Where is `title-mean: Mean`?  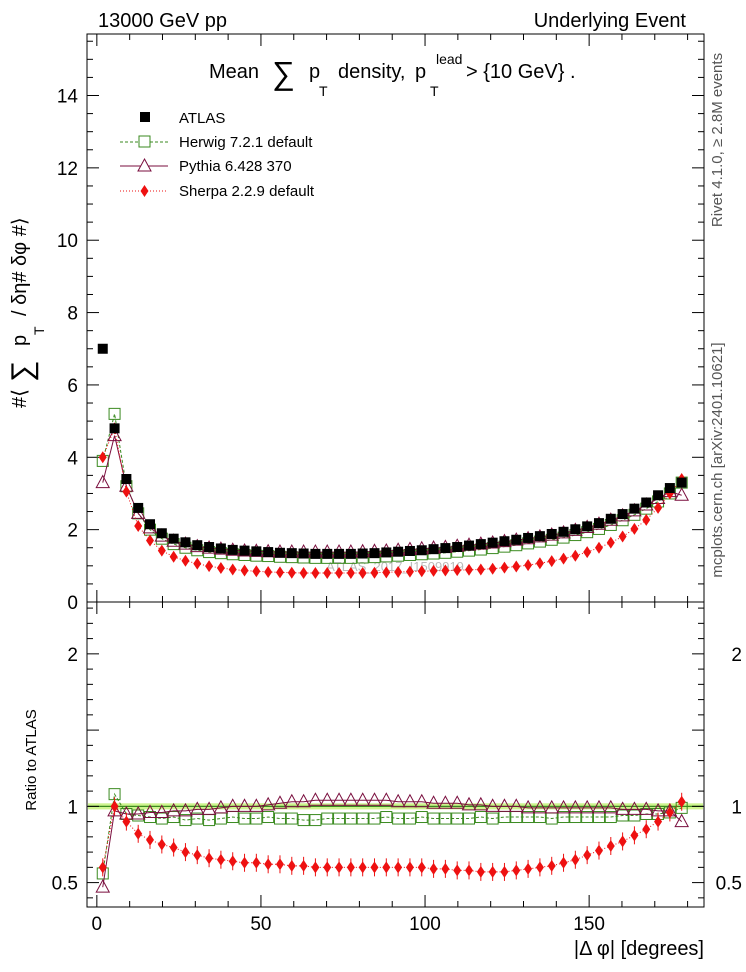 title-mean: Mean is located at coordinates (234, 72).